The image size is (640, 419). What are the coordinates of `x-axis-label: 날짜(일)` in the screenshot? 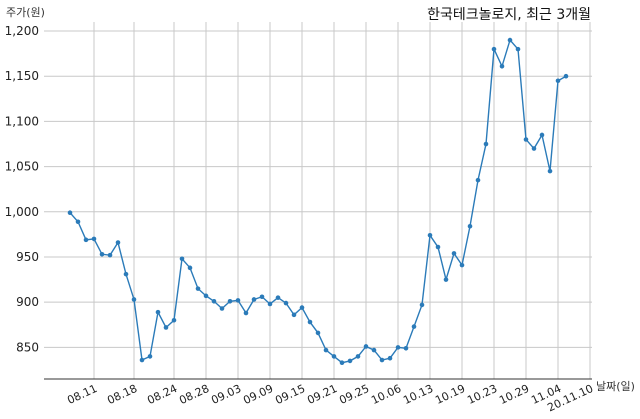 It's located at (615, 386).